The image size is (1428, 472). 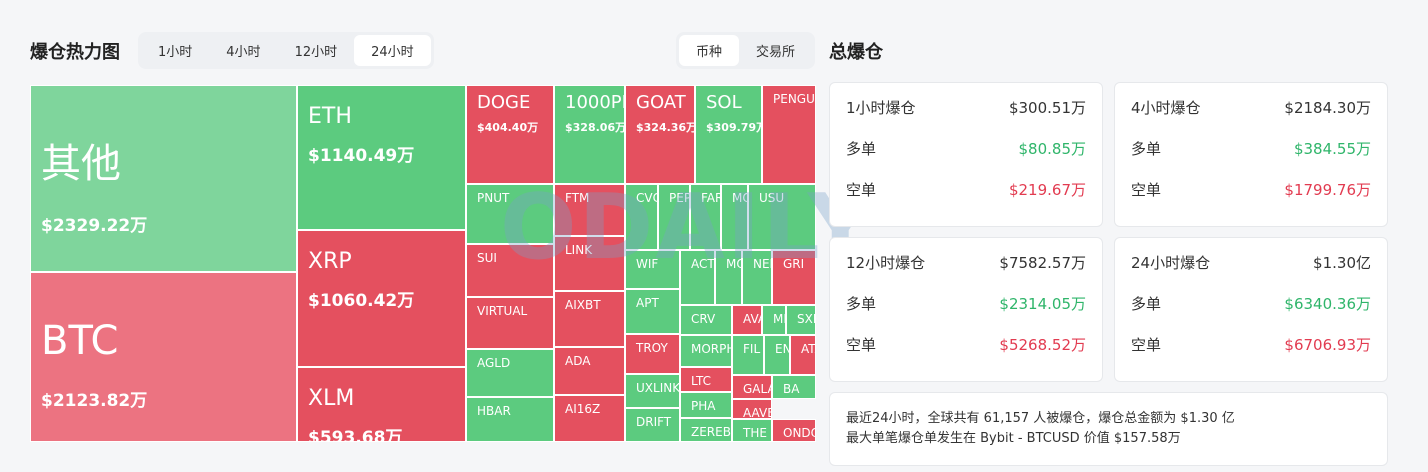 What do you see at coordinates (330, 261) in the screenshot?
I see `tile-name: XRP` at bounding box center [330, 261].